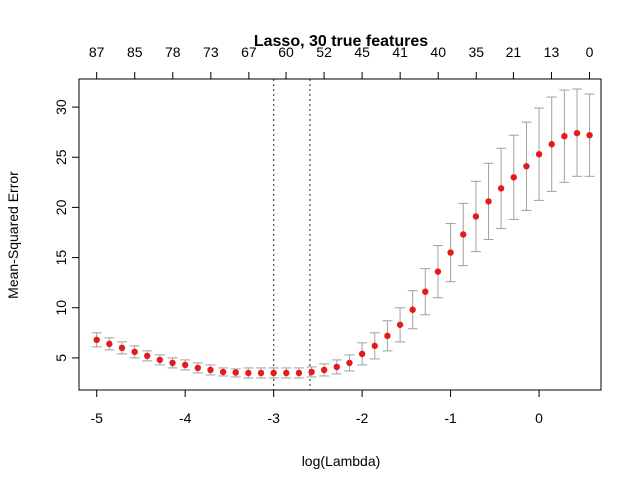 The height and width of the screenshot is (489, 642). Describe the element at coordinates (552, 52) in the screenshot. I see `top-tick-label: 13` at that location.